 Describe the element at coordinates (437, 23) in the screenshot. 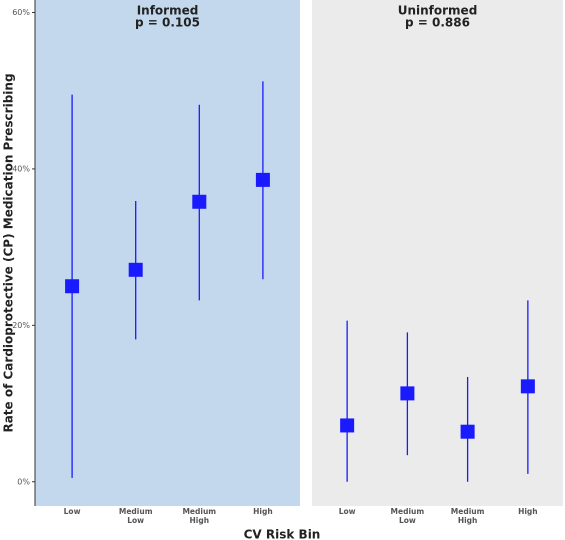

I see `panel-subtitle: p = 0.886` at that location.